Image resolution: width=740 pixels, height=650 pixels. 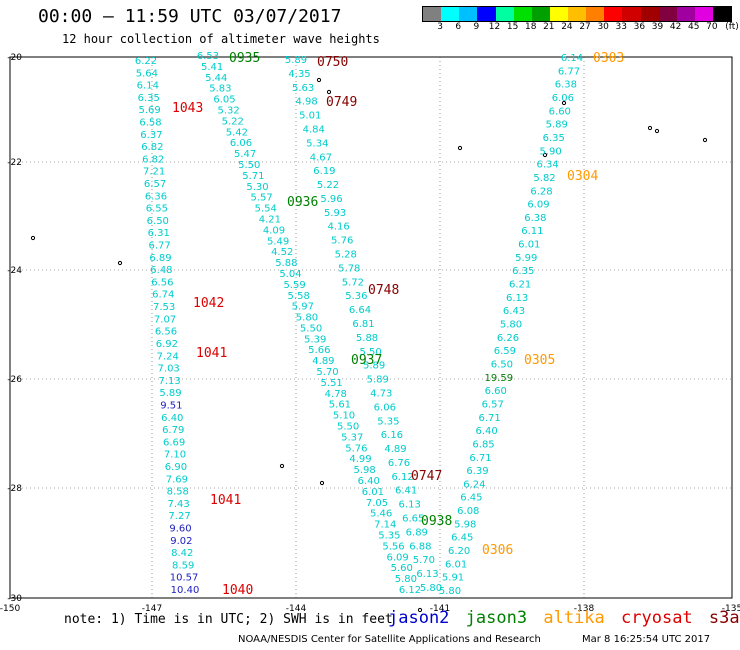 I want to click on sats3a-east-value: 6.06, so click(x=385, y=407).